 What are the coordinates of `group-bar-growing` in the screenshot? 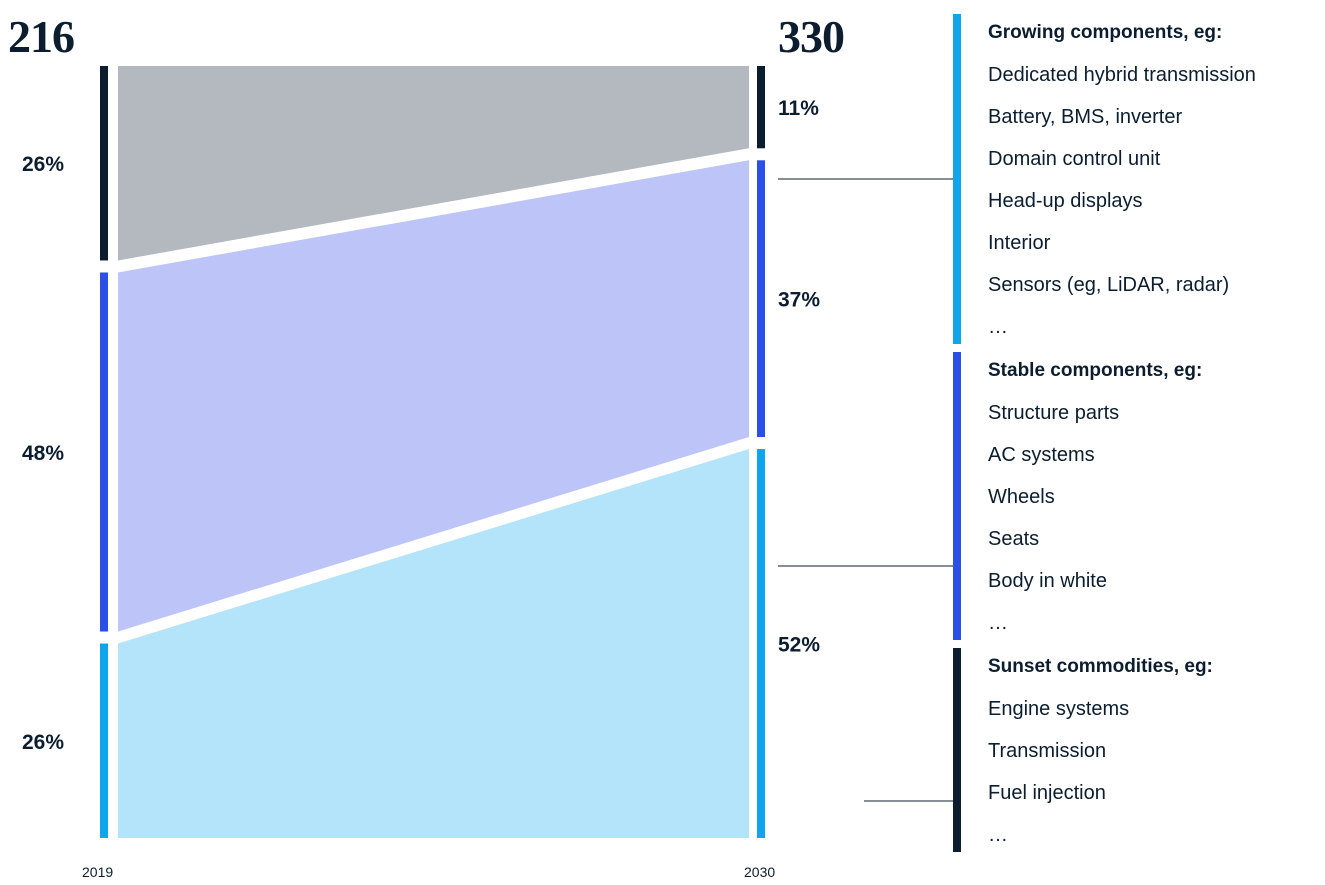 It's located at (957, 179).